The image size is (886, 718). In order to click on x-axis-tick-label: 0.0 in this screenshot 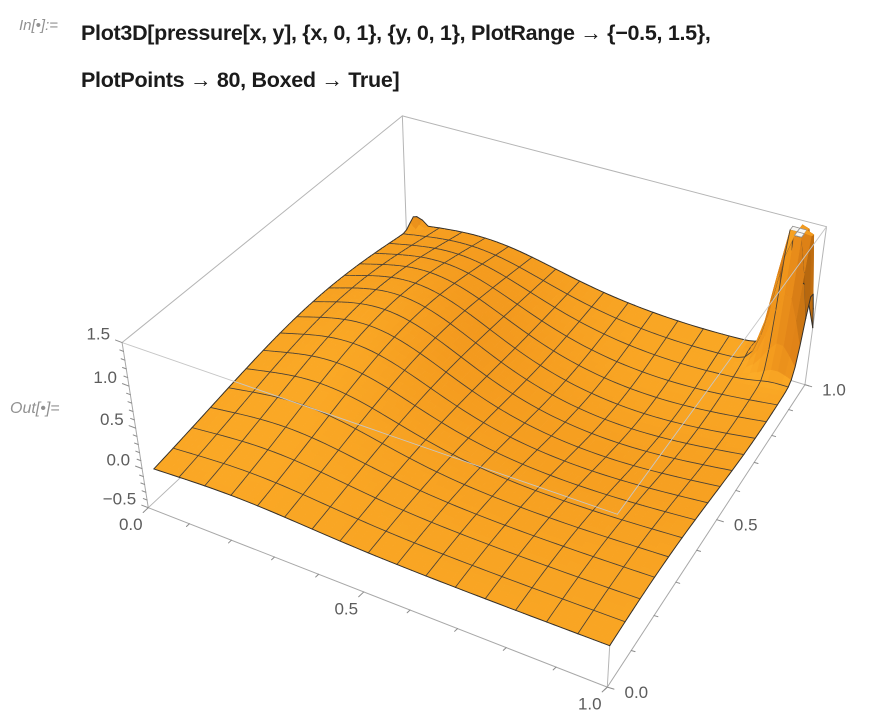, I will do `click(131, 524)`.